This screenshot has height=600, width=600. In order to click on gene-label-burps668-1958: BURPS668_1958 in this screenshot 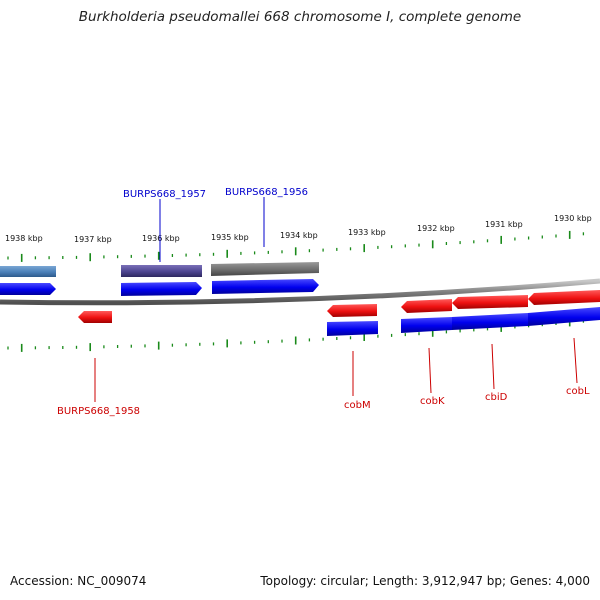, I will do `click(98, 411)`.